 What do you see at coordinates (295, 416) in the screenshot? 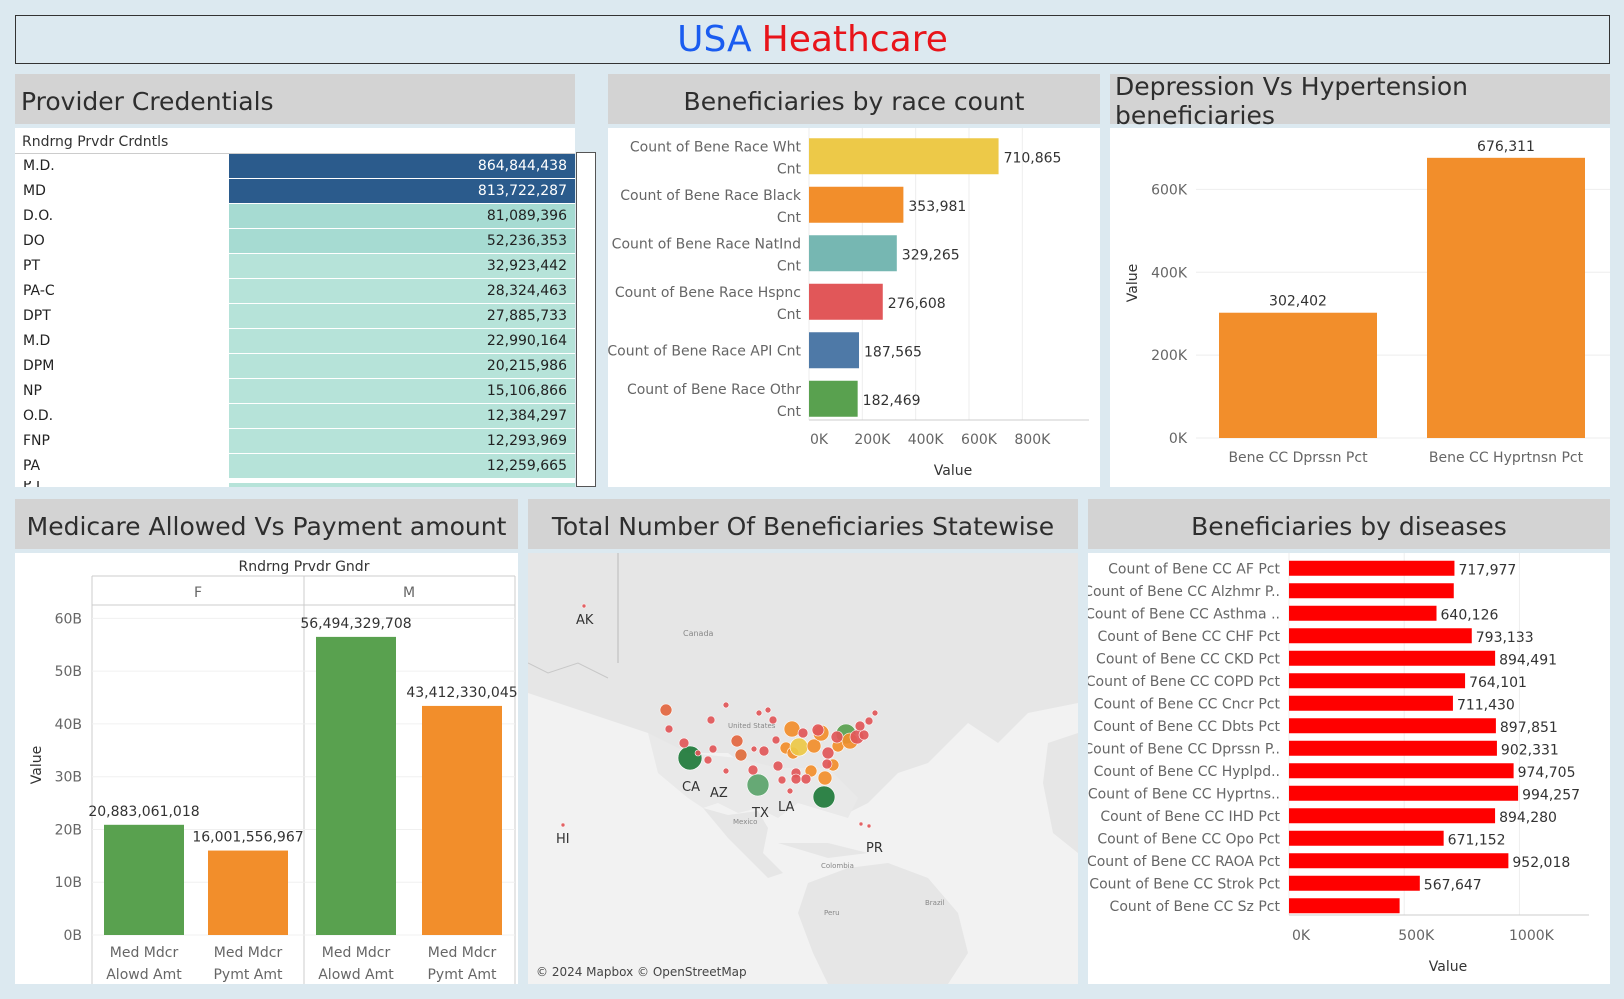
I see `table-row: O.D. 12,384,297` at bounding box center [295, 416].